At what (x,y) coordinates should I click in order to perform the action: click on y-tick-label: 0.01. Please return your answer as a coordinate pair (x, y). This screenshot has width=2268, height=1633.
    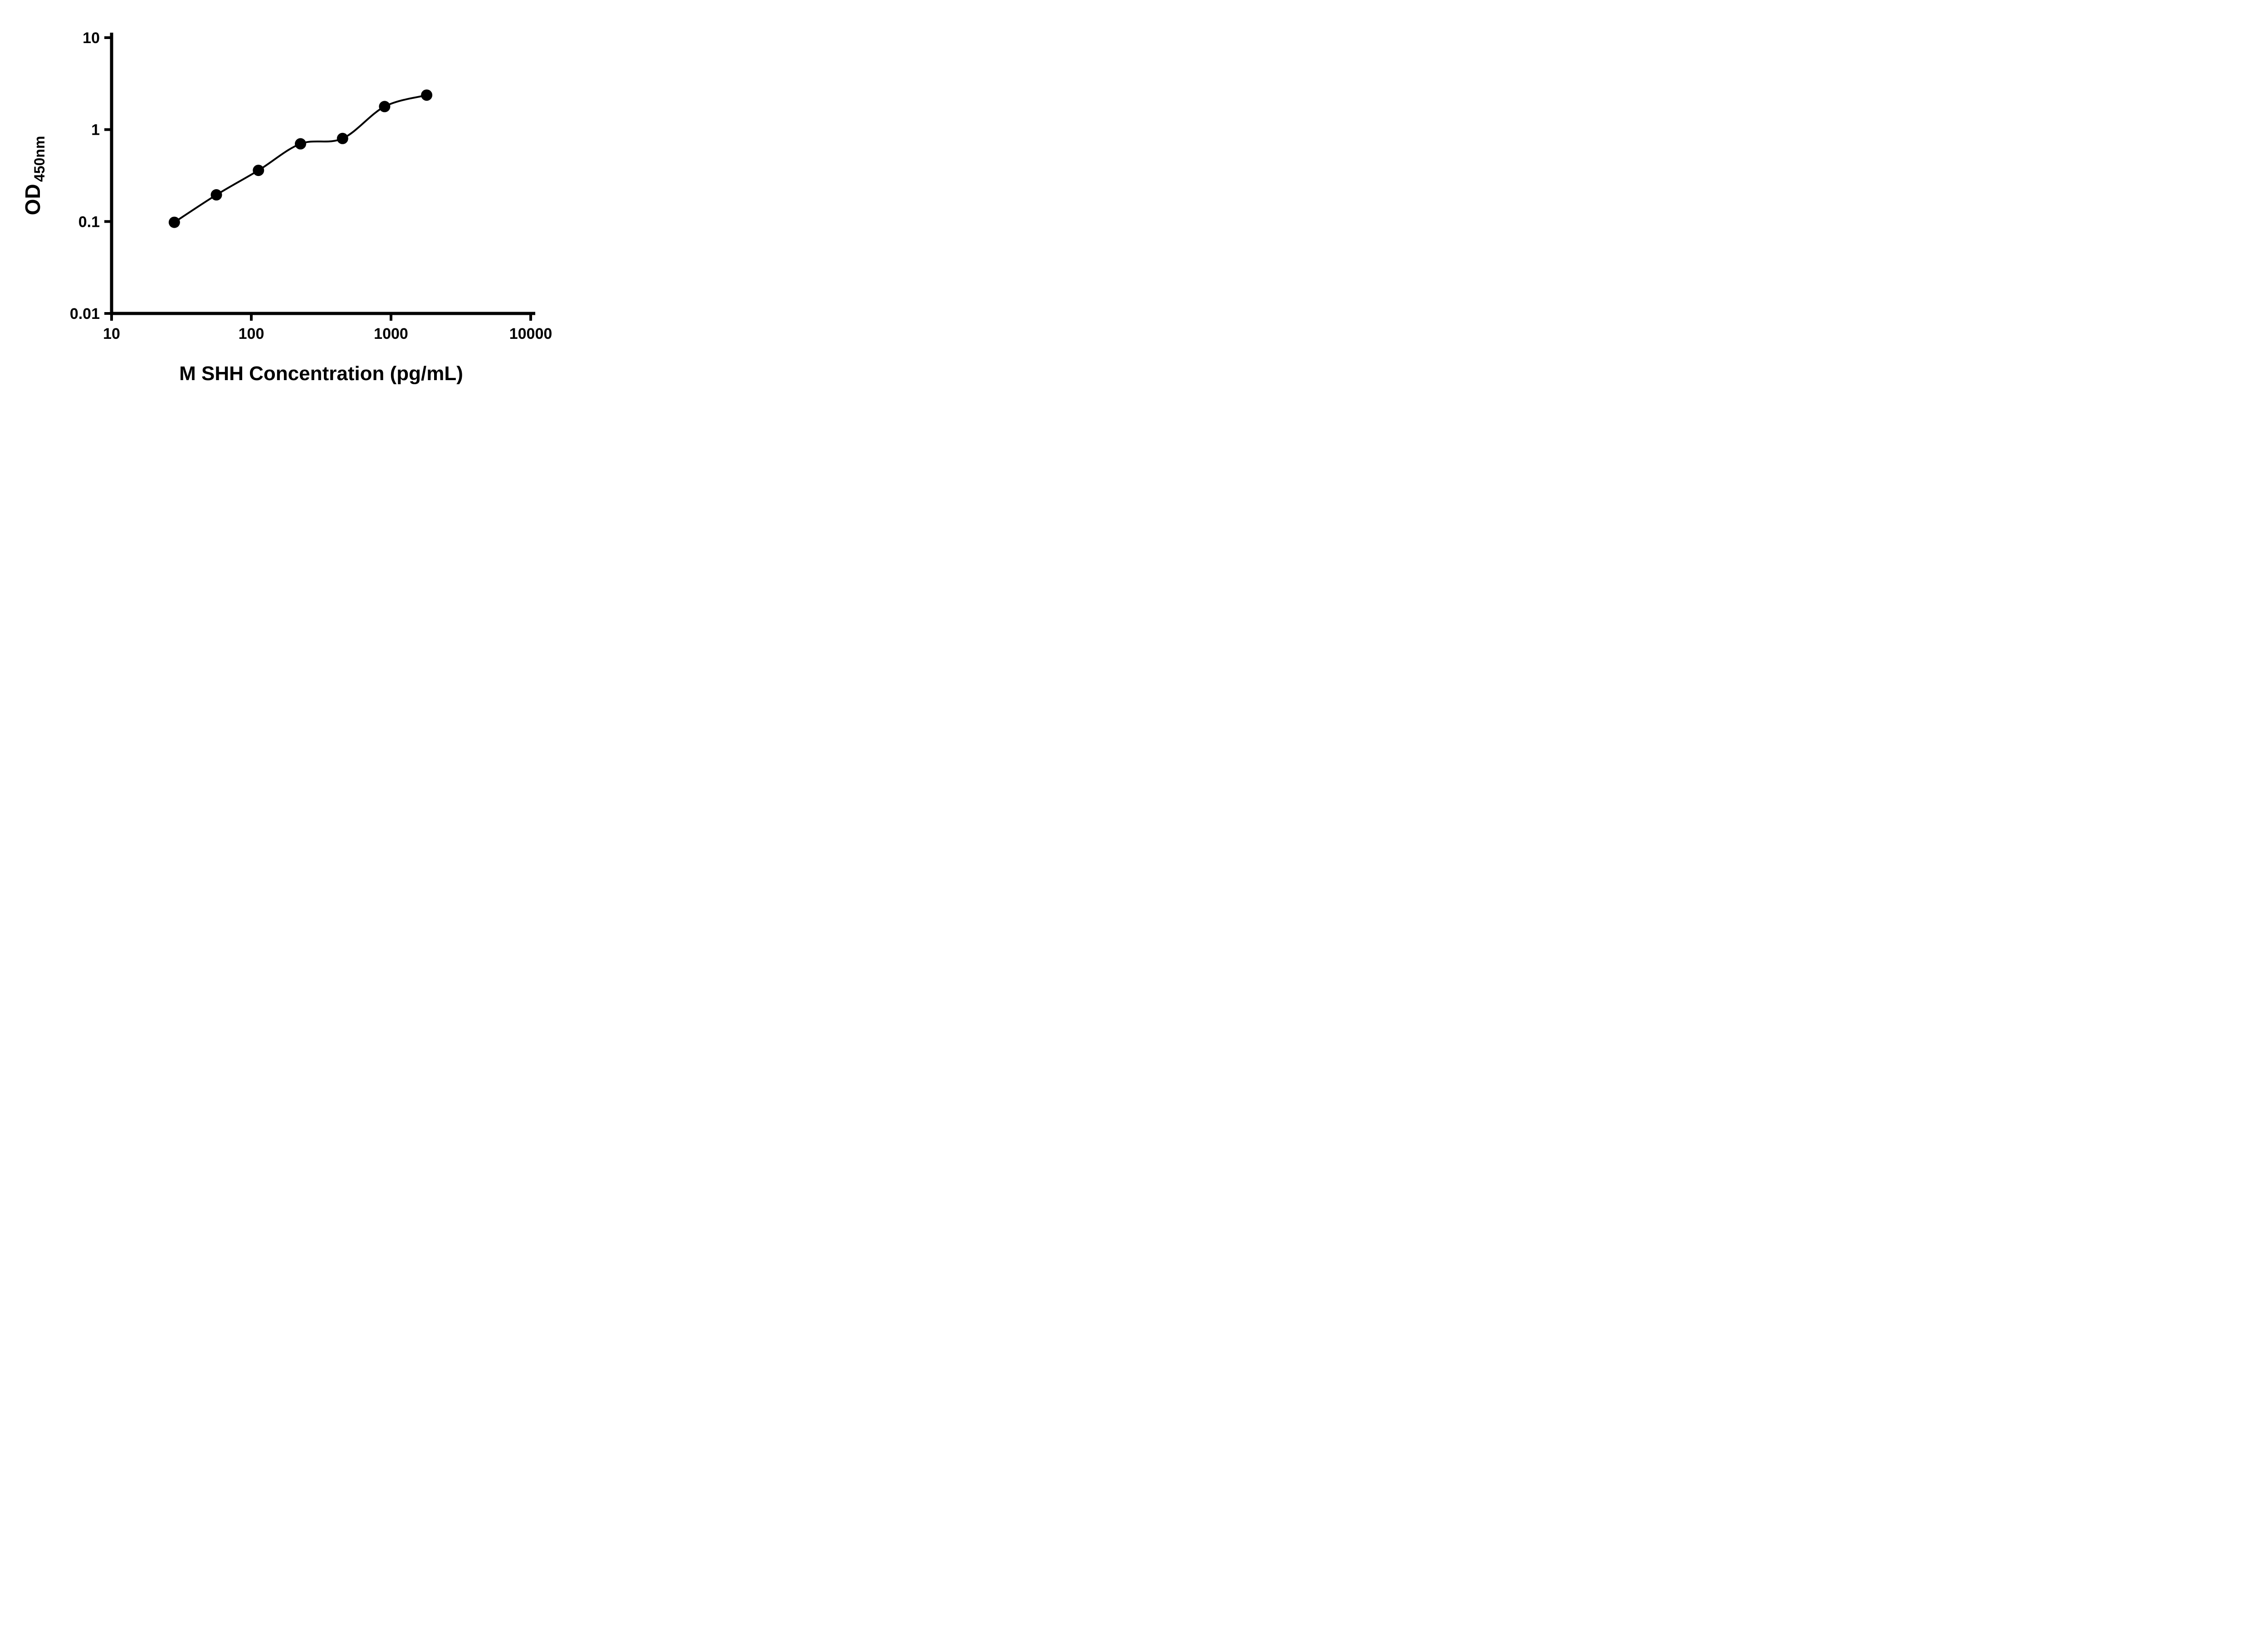
    Looking at the image, I should click on (85, 314).